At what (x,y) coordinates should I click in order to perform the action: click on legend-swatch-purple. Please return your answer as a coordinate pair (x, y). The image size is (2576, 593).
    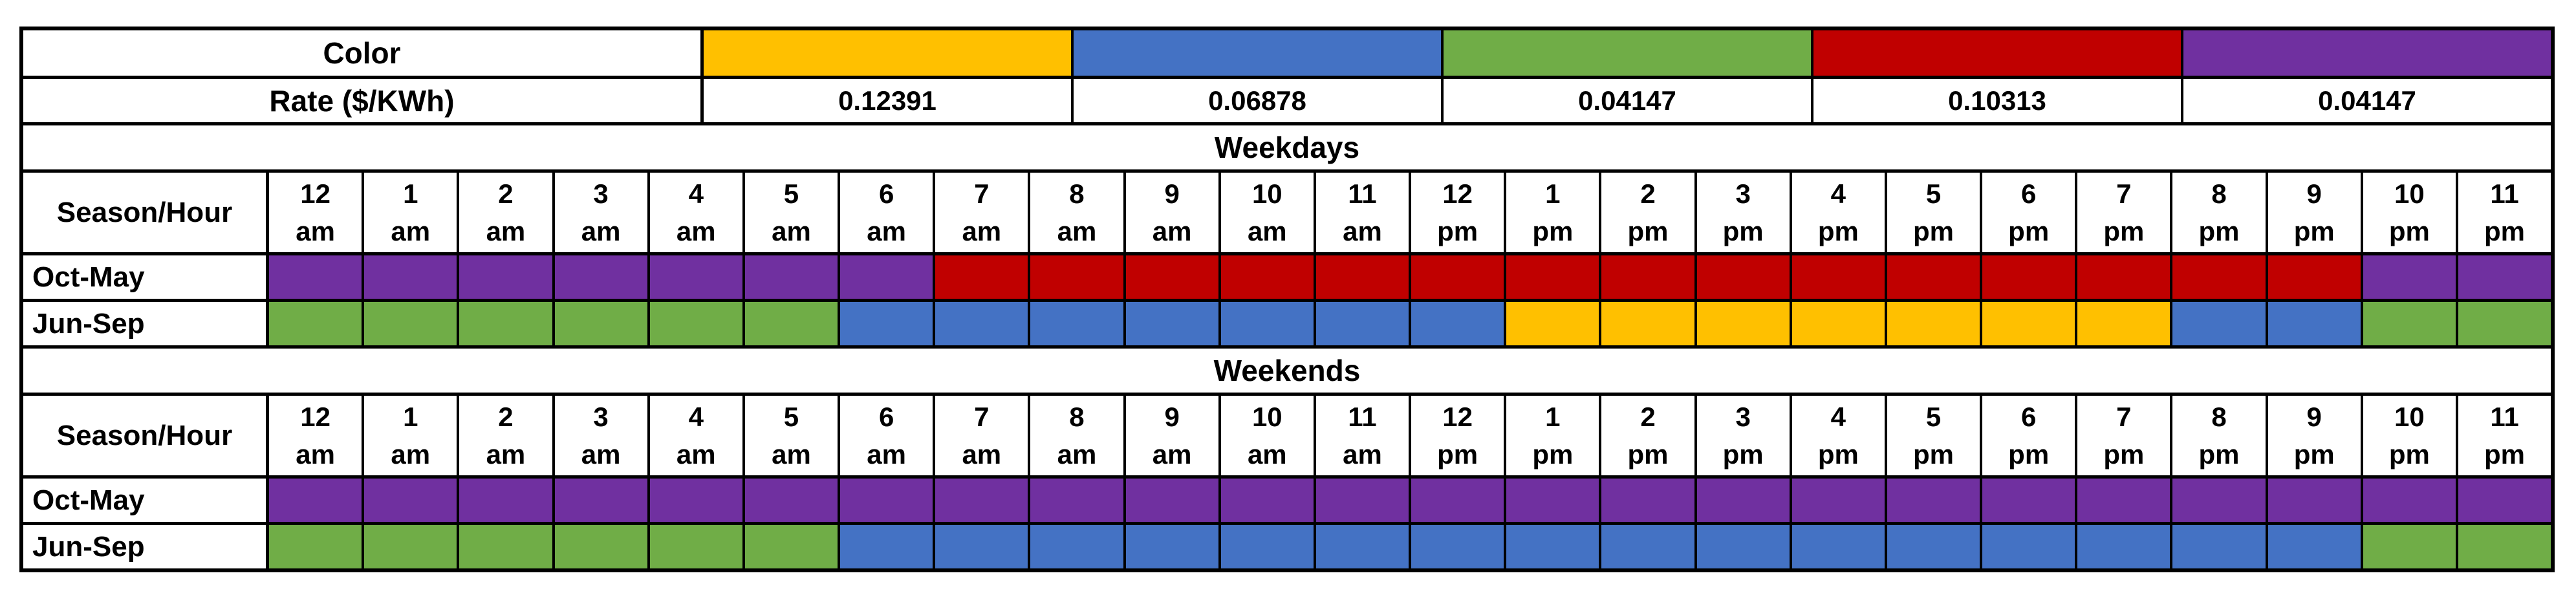
    Looking at the image, I should click on (2366, 53).